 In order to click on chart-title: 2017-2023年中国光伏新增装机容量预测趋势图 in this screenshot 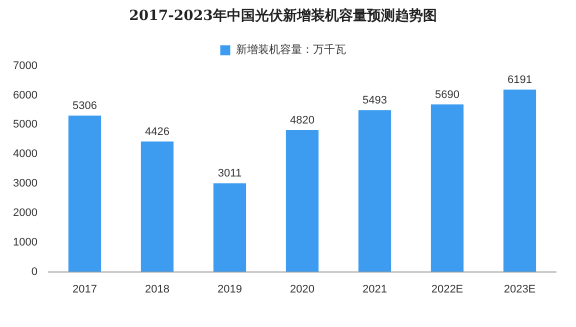, I will do `click(283, 15)`.